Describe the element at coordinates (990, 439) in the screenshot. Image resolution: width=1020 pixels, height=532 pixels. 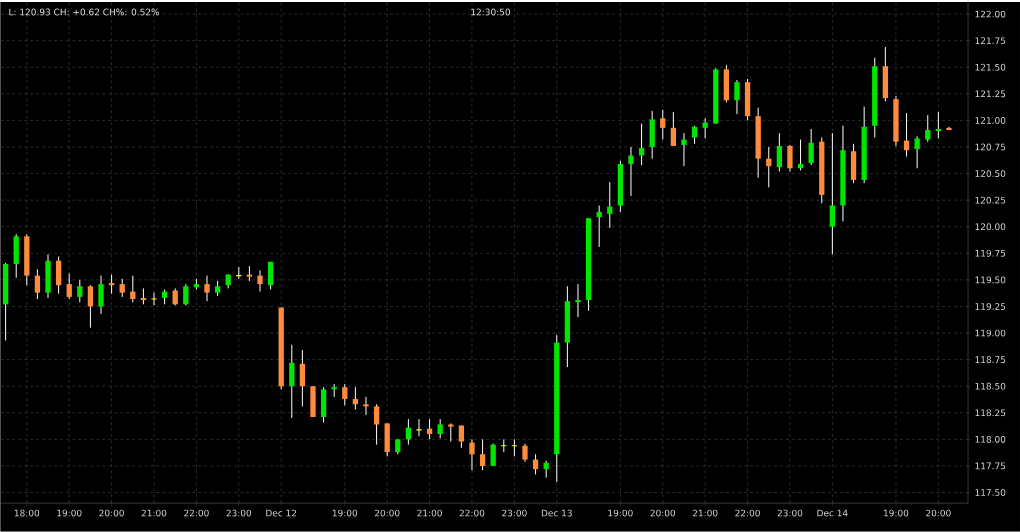
I see `y-tick-label: 118.00` at that location.